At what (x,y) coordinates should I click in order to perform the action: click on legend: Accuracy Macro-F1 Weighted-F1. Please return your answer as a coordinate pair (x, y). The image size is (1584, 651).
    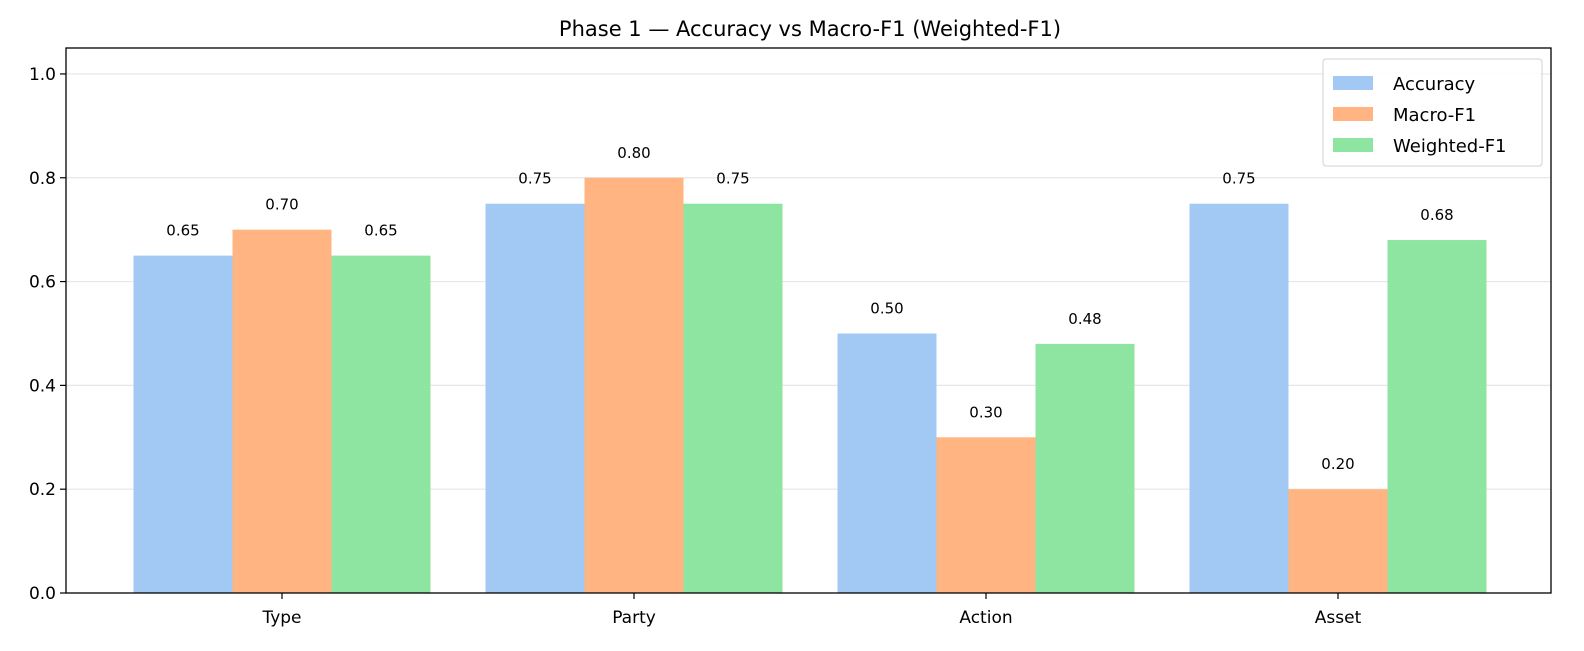
    Looking at the image, I should click on (1432, 112).